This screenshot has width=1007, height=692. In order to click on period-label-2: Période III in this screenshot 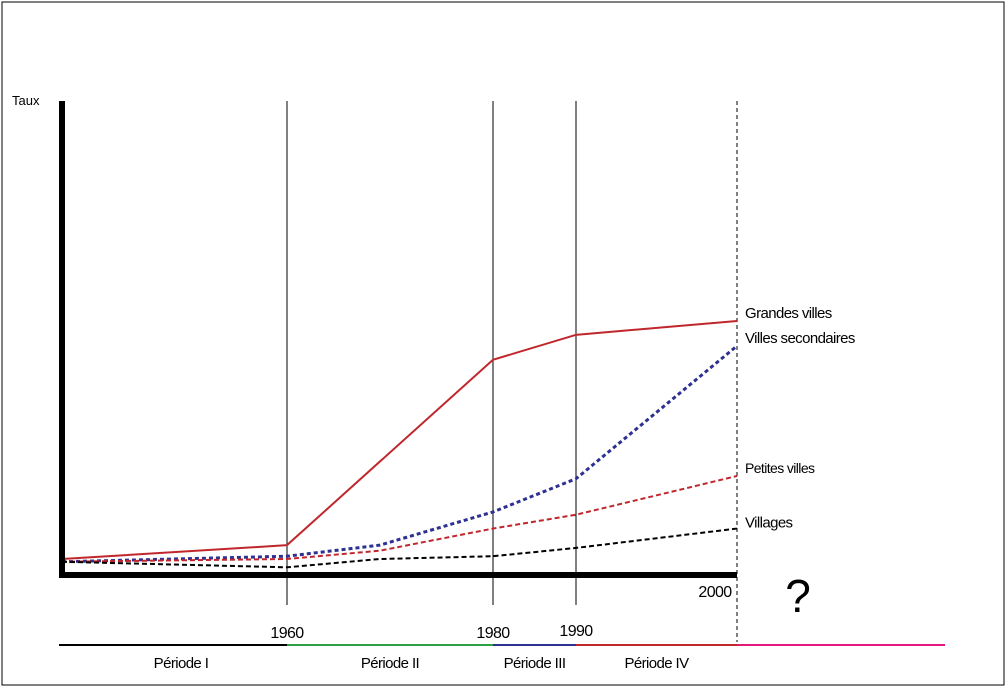, I will do `click(535, 663)`.